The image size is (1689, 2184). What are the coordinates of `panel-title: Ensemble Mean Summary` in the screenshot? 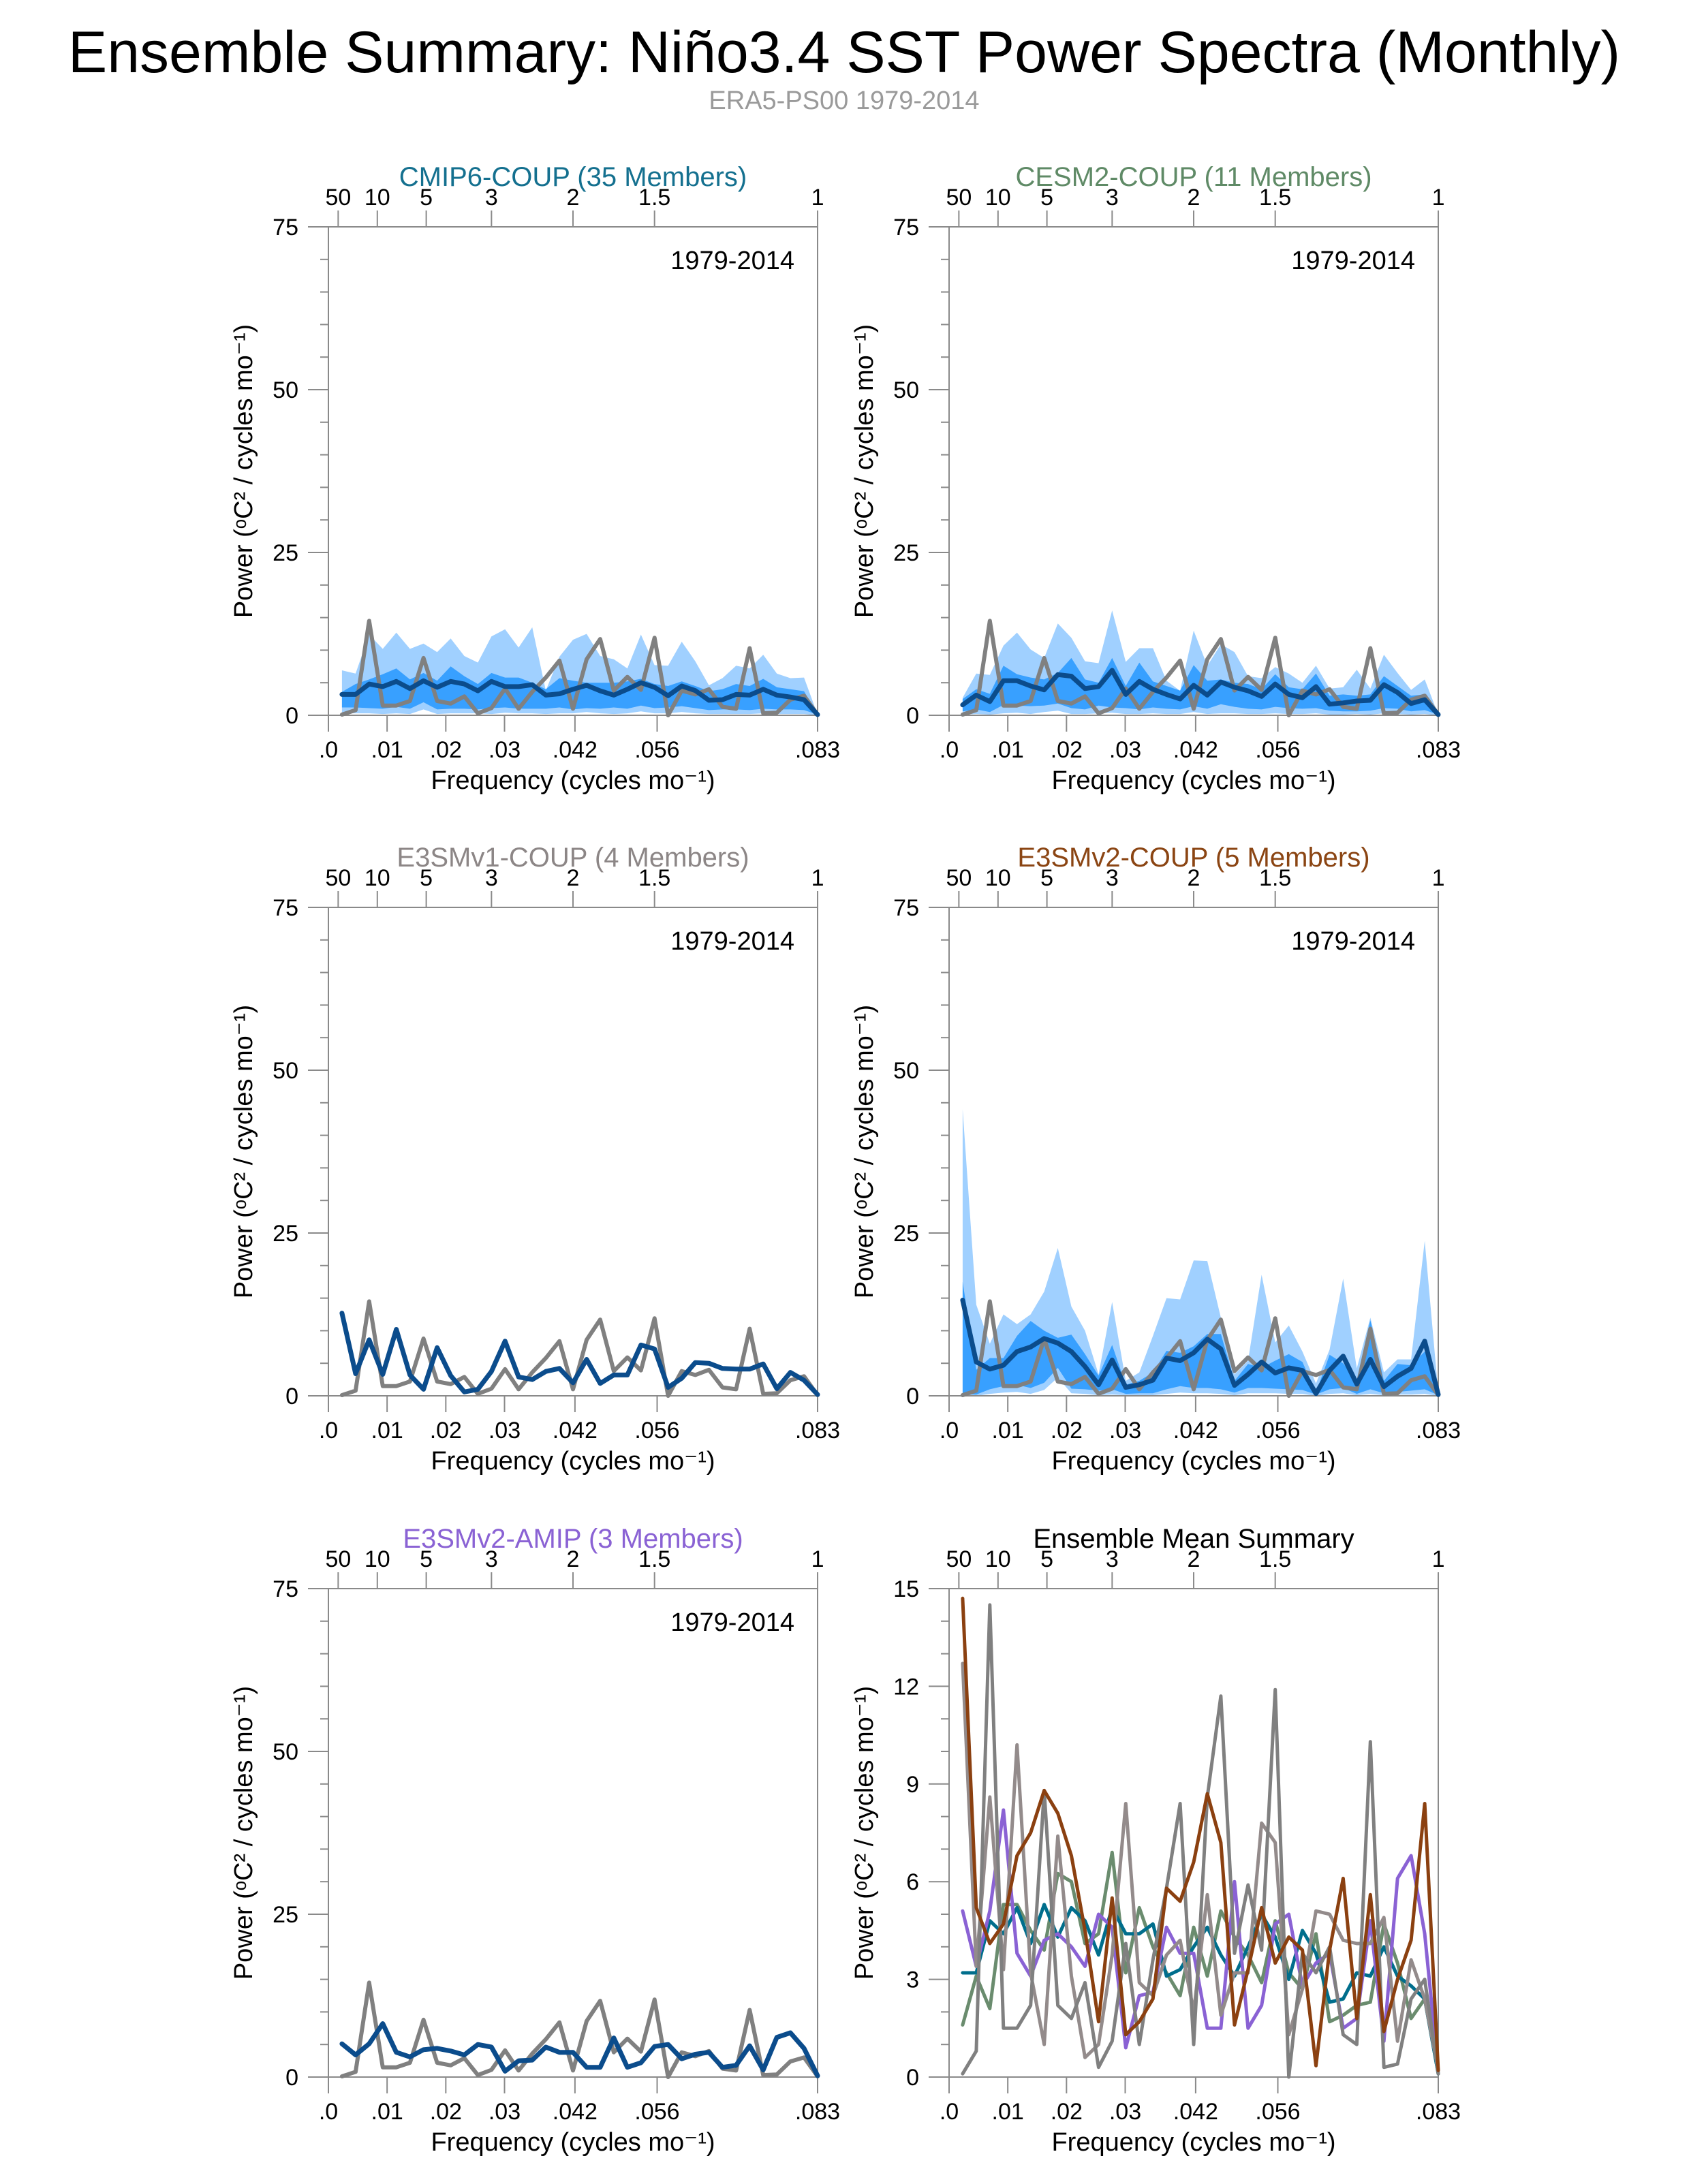 It's located at (1193, 1539).